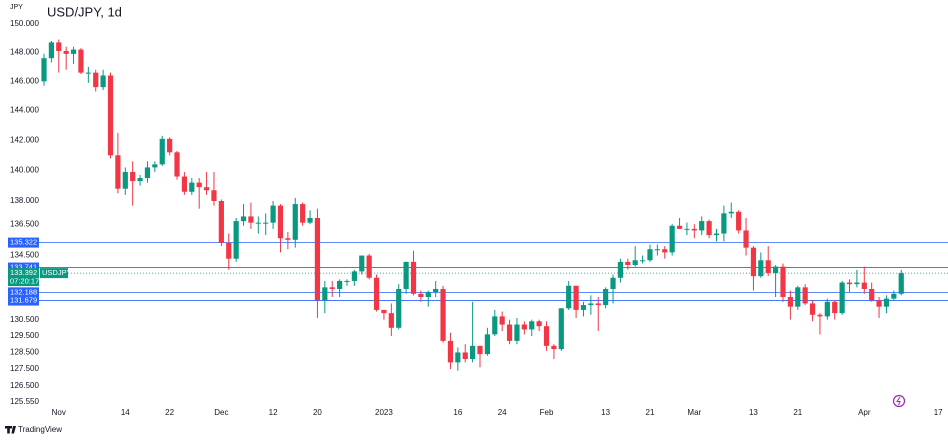 Image resolution: width=948 pixels, height=440 pixels. Describe the element at coordinates (24, 401) in the screenshot. I see `y-tick-label: 125.550` at that location.